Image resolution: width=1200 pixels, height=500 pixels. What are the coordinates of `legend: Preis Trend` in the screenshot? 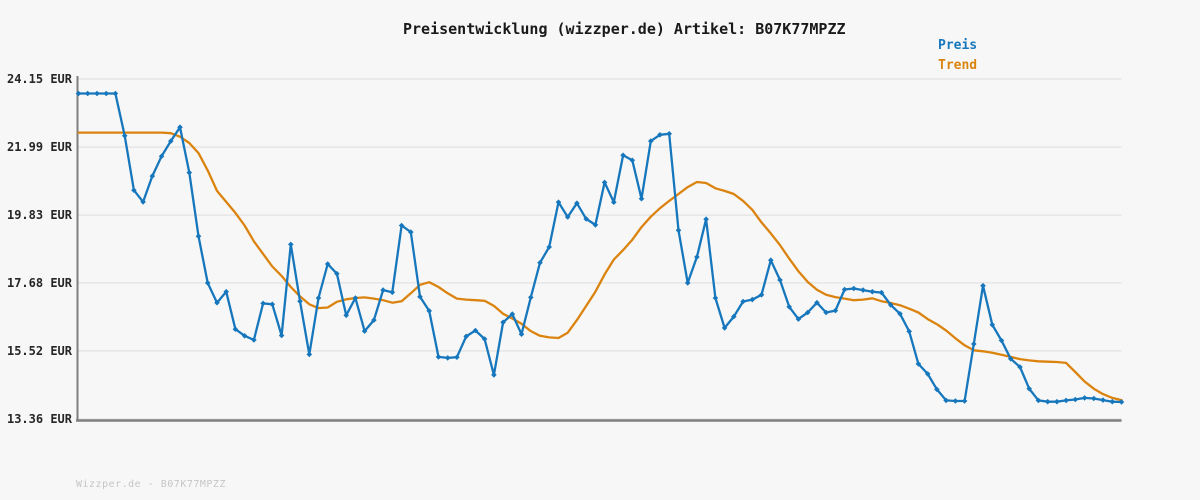 It's located at (957, 59).